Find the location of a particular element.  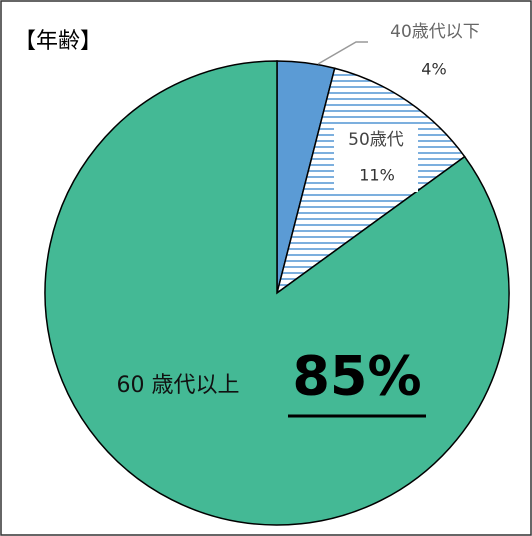

chart-title: 【年齢】 is located at coordinates (58, 41).